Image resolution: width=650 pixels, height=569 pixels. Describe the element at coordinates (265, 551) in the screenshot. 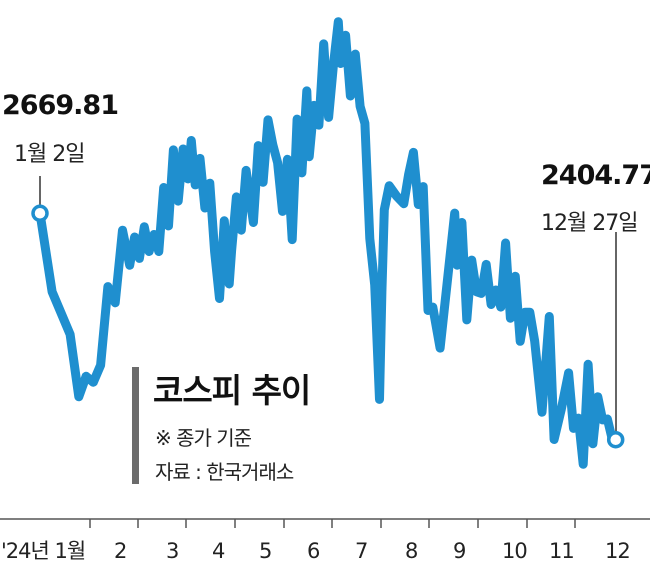

I see `x-tick-label: 5` at that location.